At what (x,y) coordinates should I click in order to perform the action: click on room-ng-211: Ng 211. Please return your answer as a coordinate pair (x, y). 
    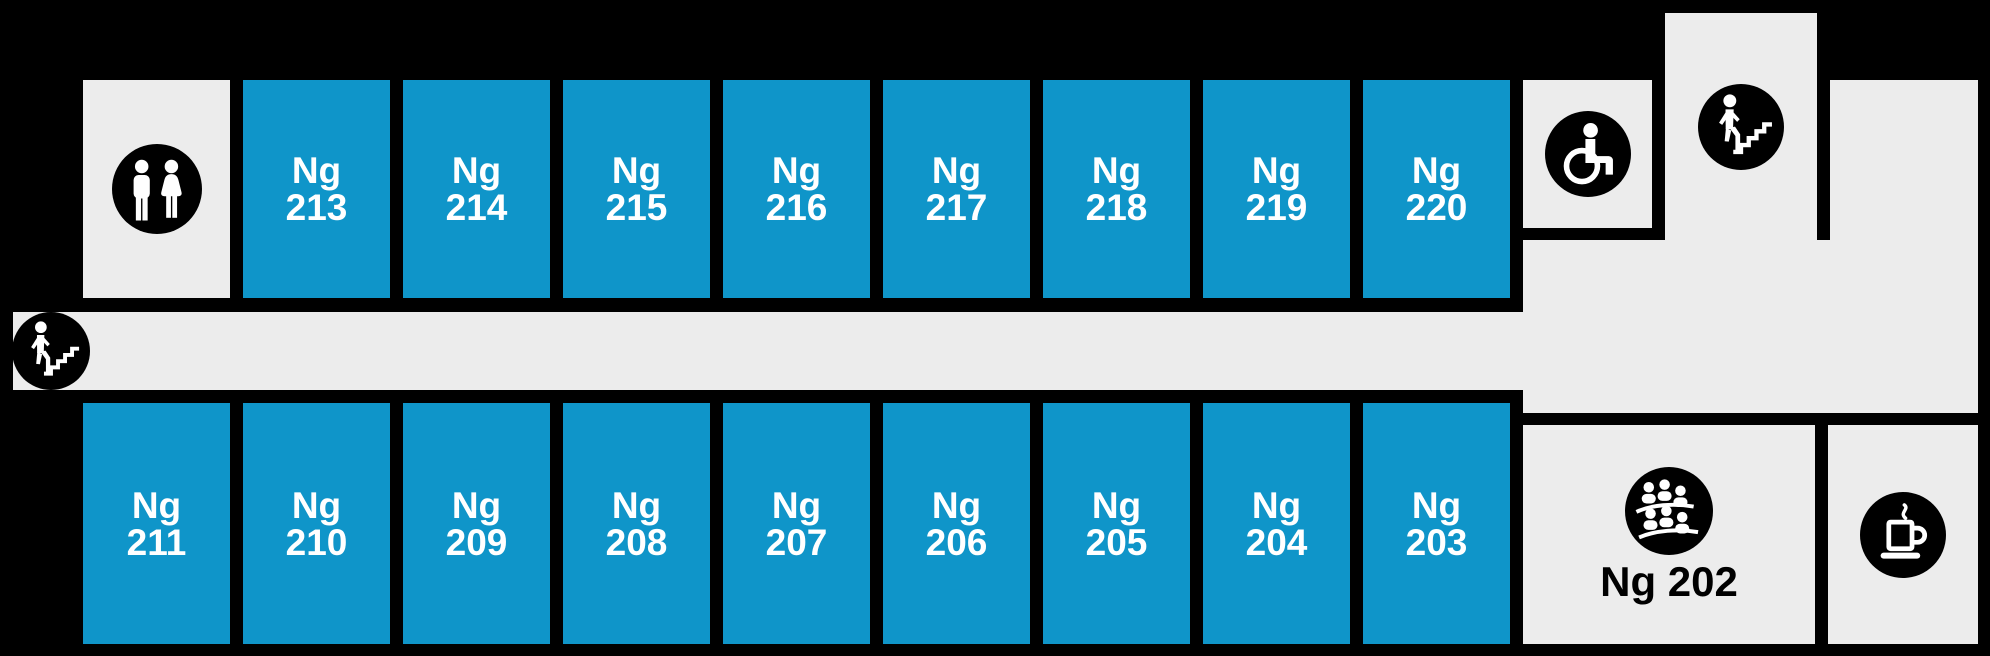
    Looking at the image, I should click on (156, 523).